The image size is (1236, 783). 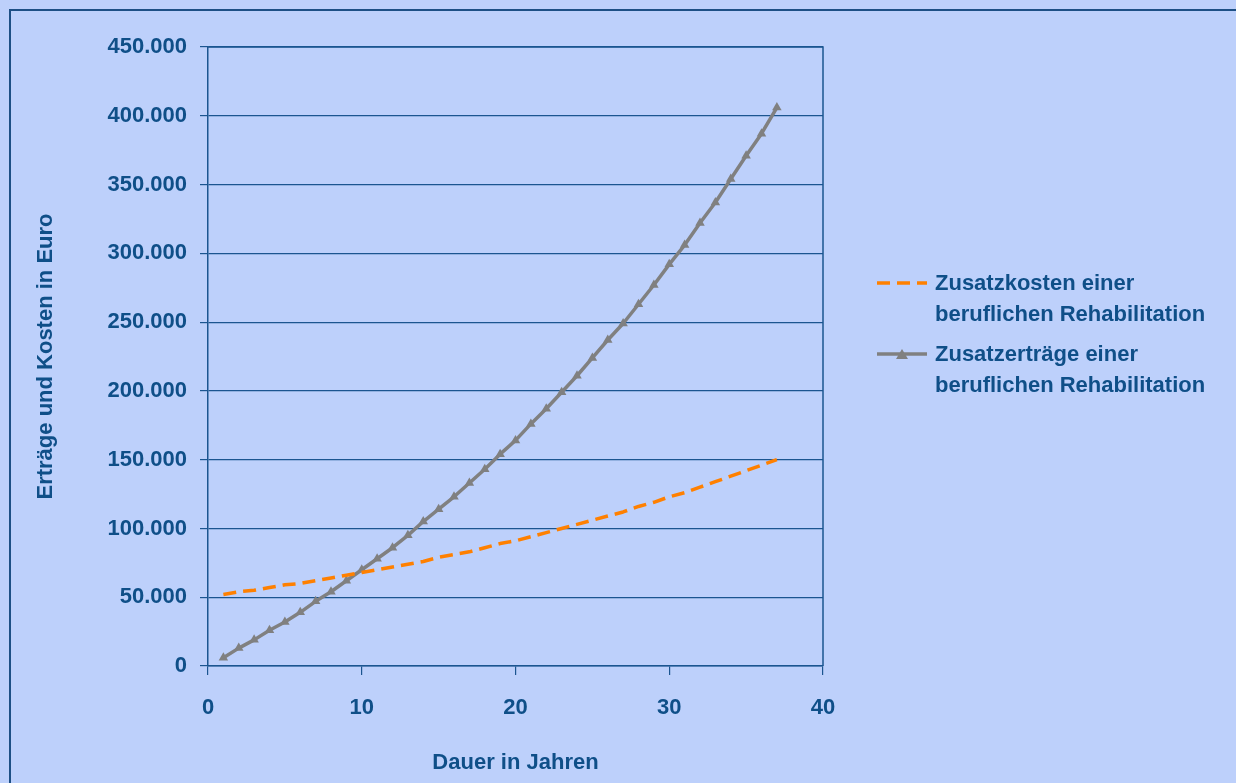 I want to click on legend-label: Zusatzkosten einer beruflichen Rehabilitation, so click(x=1071, y=298).